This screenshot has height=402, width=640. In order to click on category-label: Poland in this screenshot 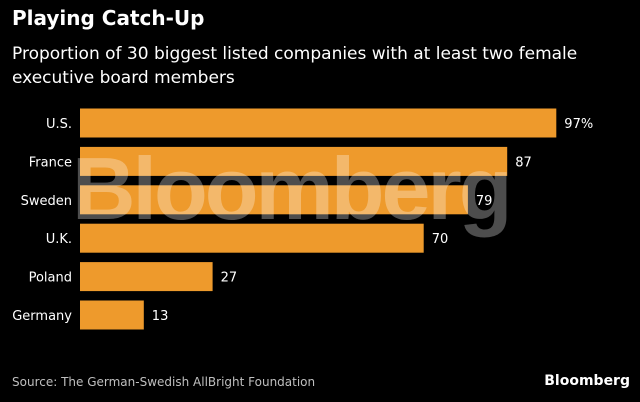, I will do `click(50, 278)`.